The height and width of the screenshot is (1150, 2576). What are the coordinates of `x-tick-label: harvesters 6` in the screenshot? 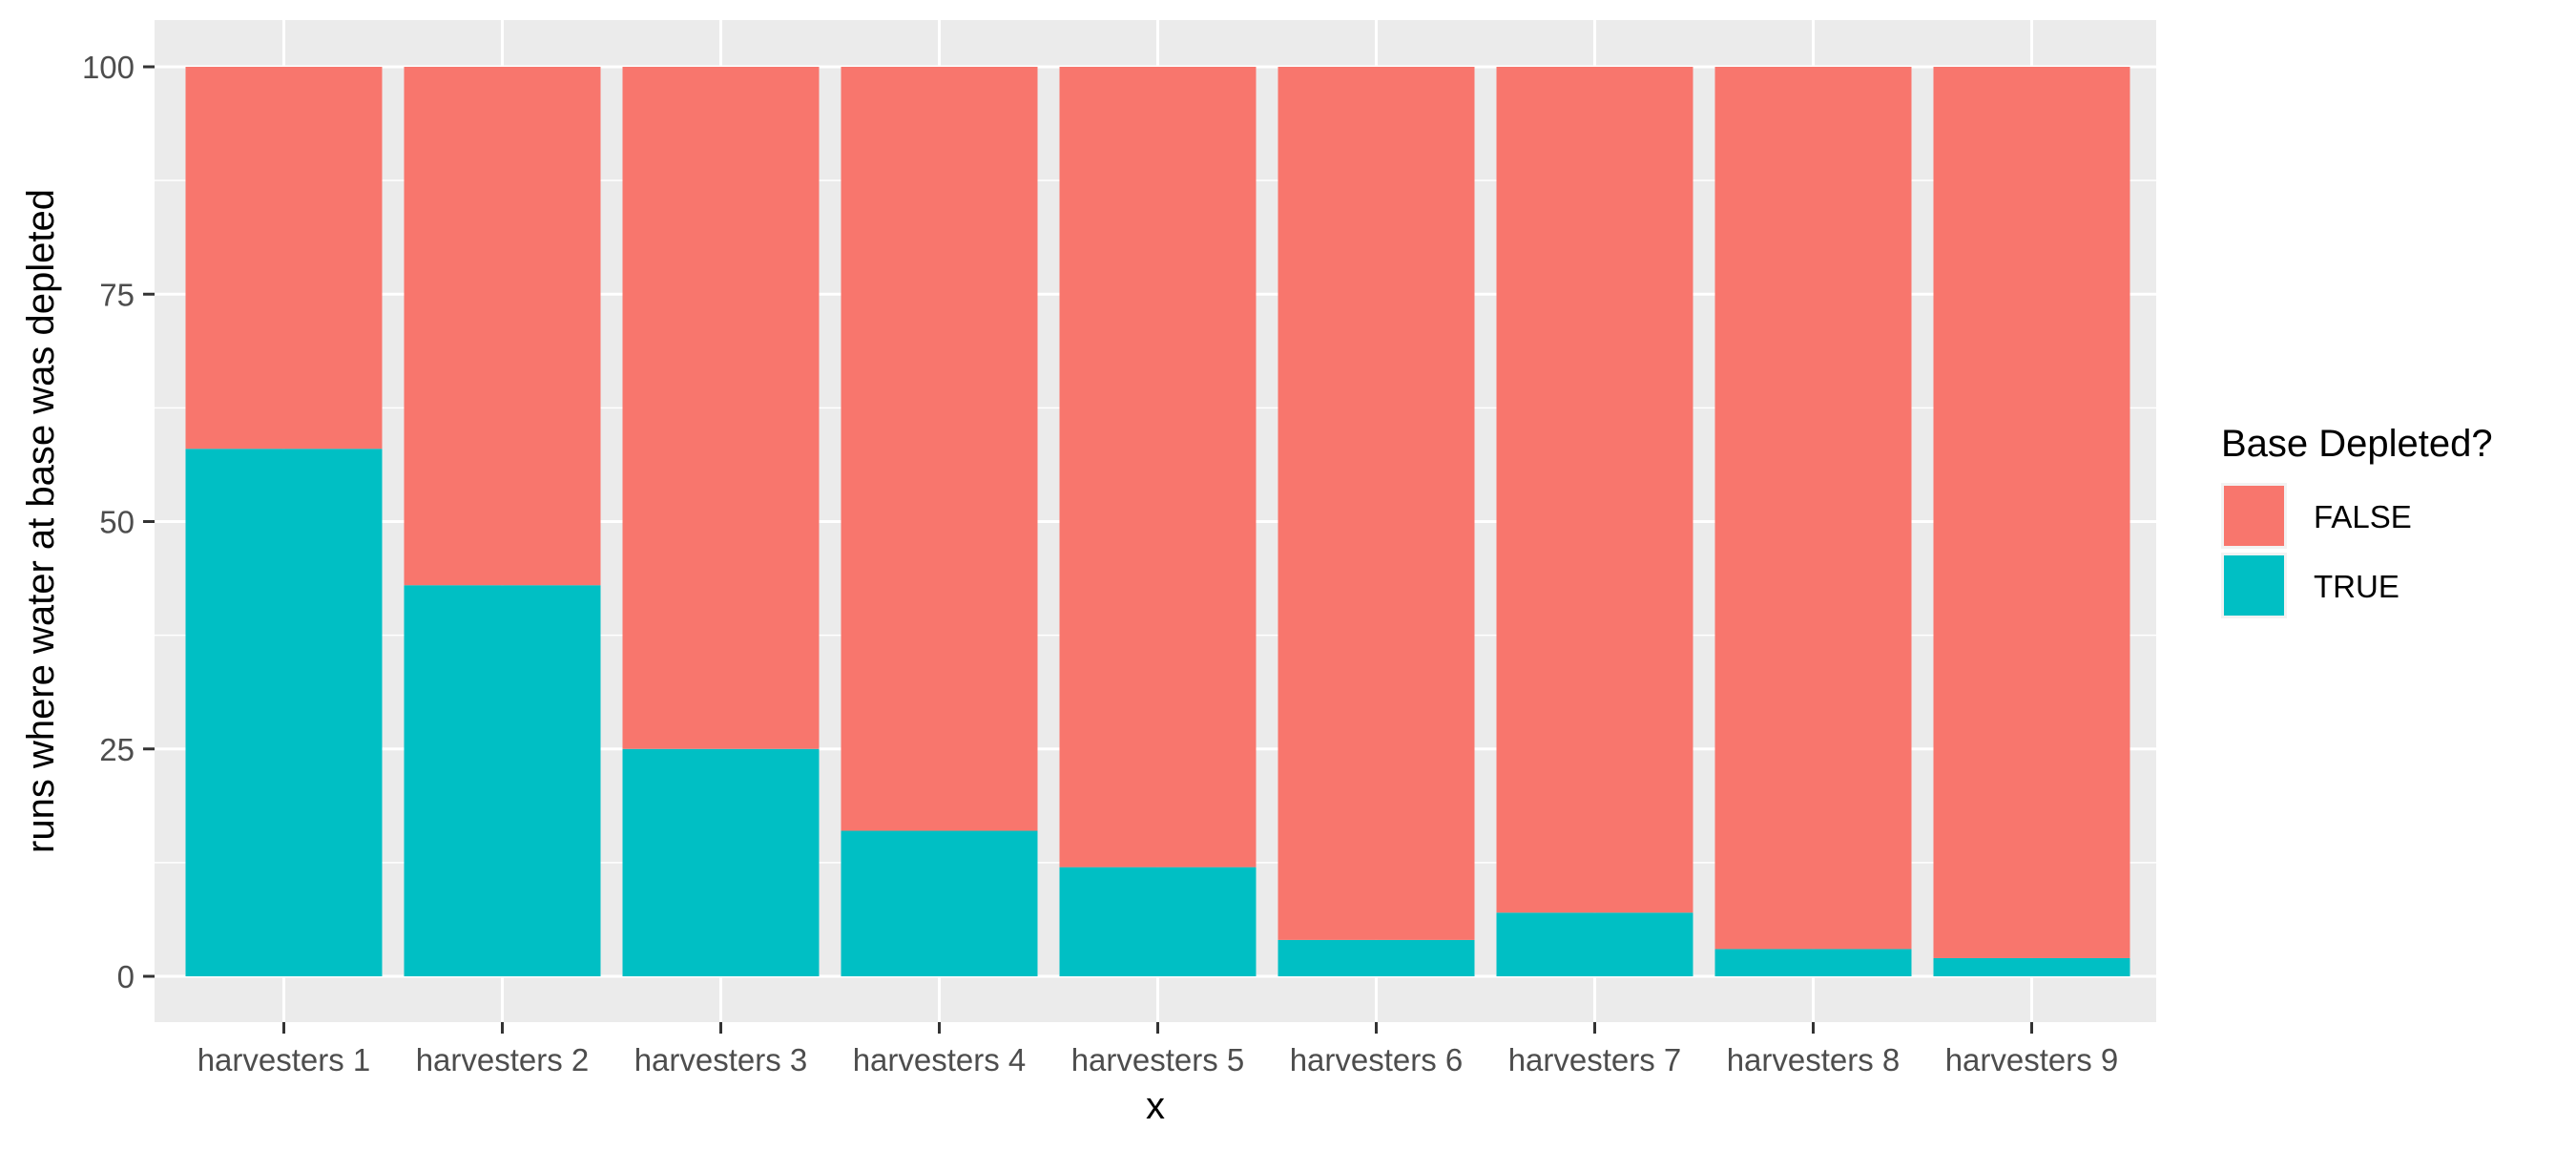 It's located at (1377, 1059).